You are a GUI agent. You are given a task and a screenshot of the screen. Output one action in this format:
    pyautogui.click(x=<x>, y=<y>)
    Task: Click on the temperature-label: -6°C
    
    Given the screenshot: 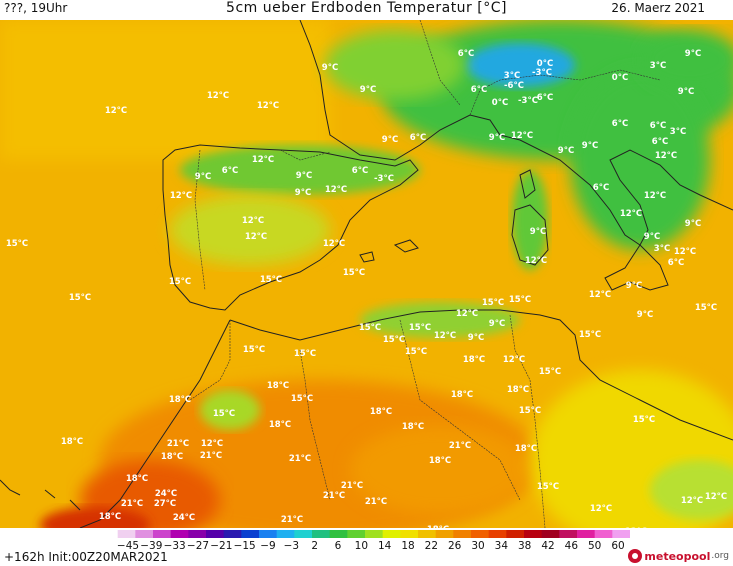 What is the action you would take?
    pyautogui.click(x=514, y=86)
    